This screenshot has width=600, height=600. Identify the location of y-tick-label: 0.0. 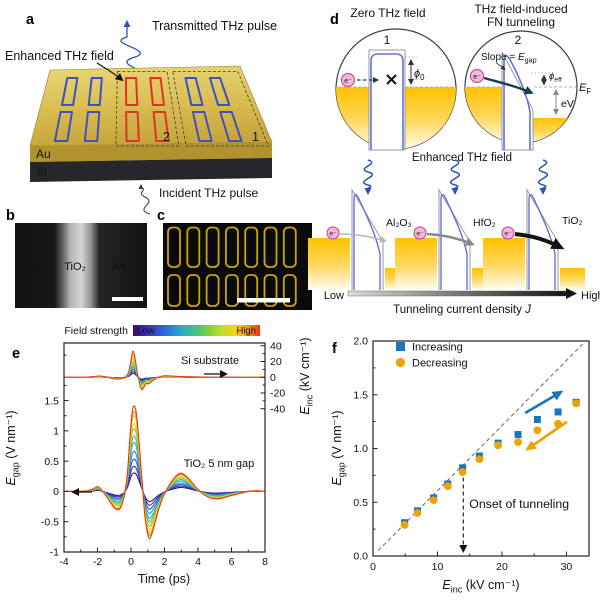
(360, 557).